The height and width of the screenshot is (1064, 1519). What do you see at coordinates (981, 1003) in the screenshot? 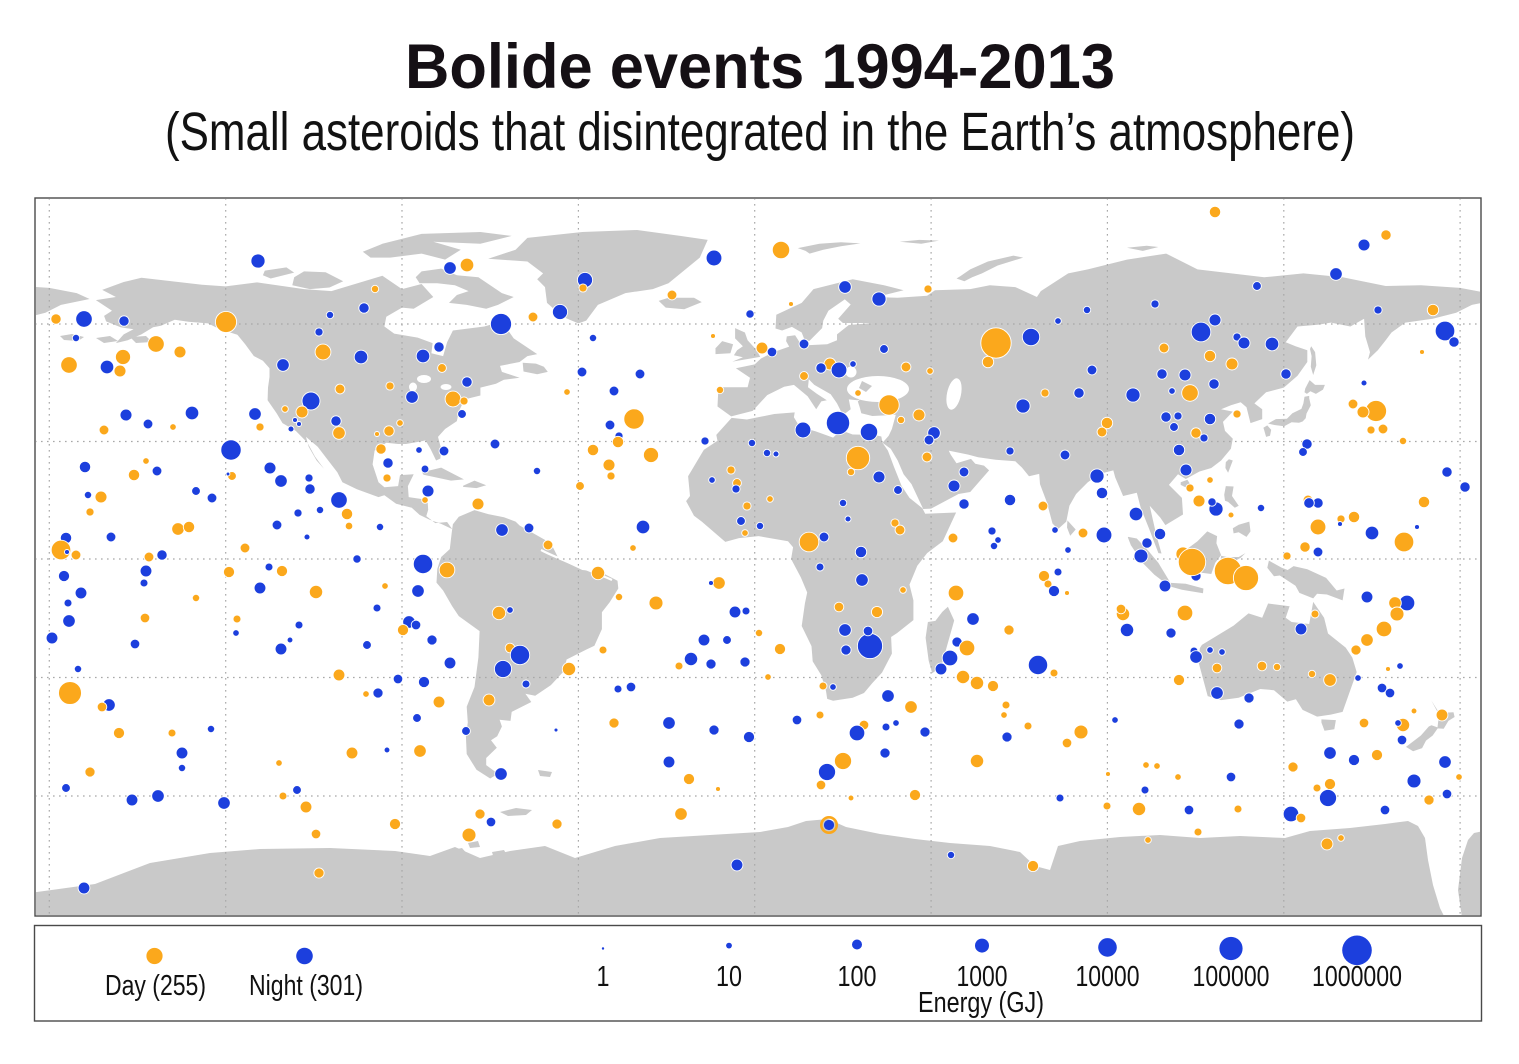
I see `svg-text: Energy (GJ)` at bounding box center [981, 1003].